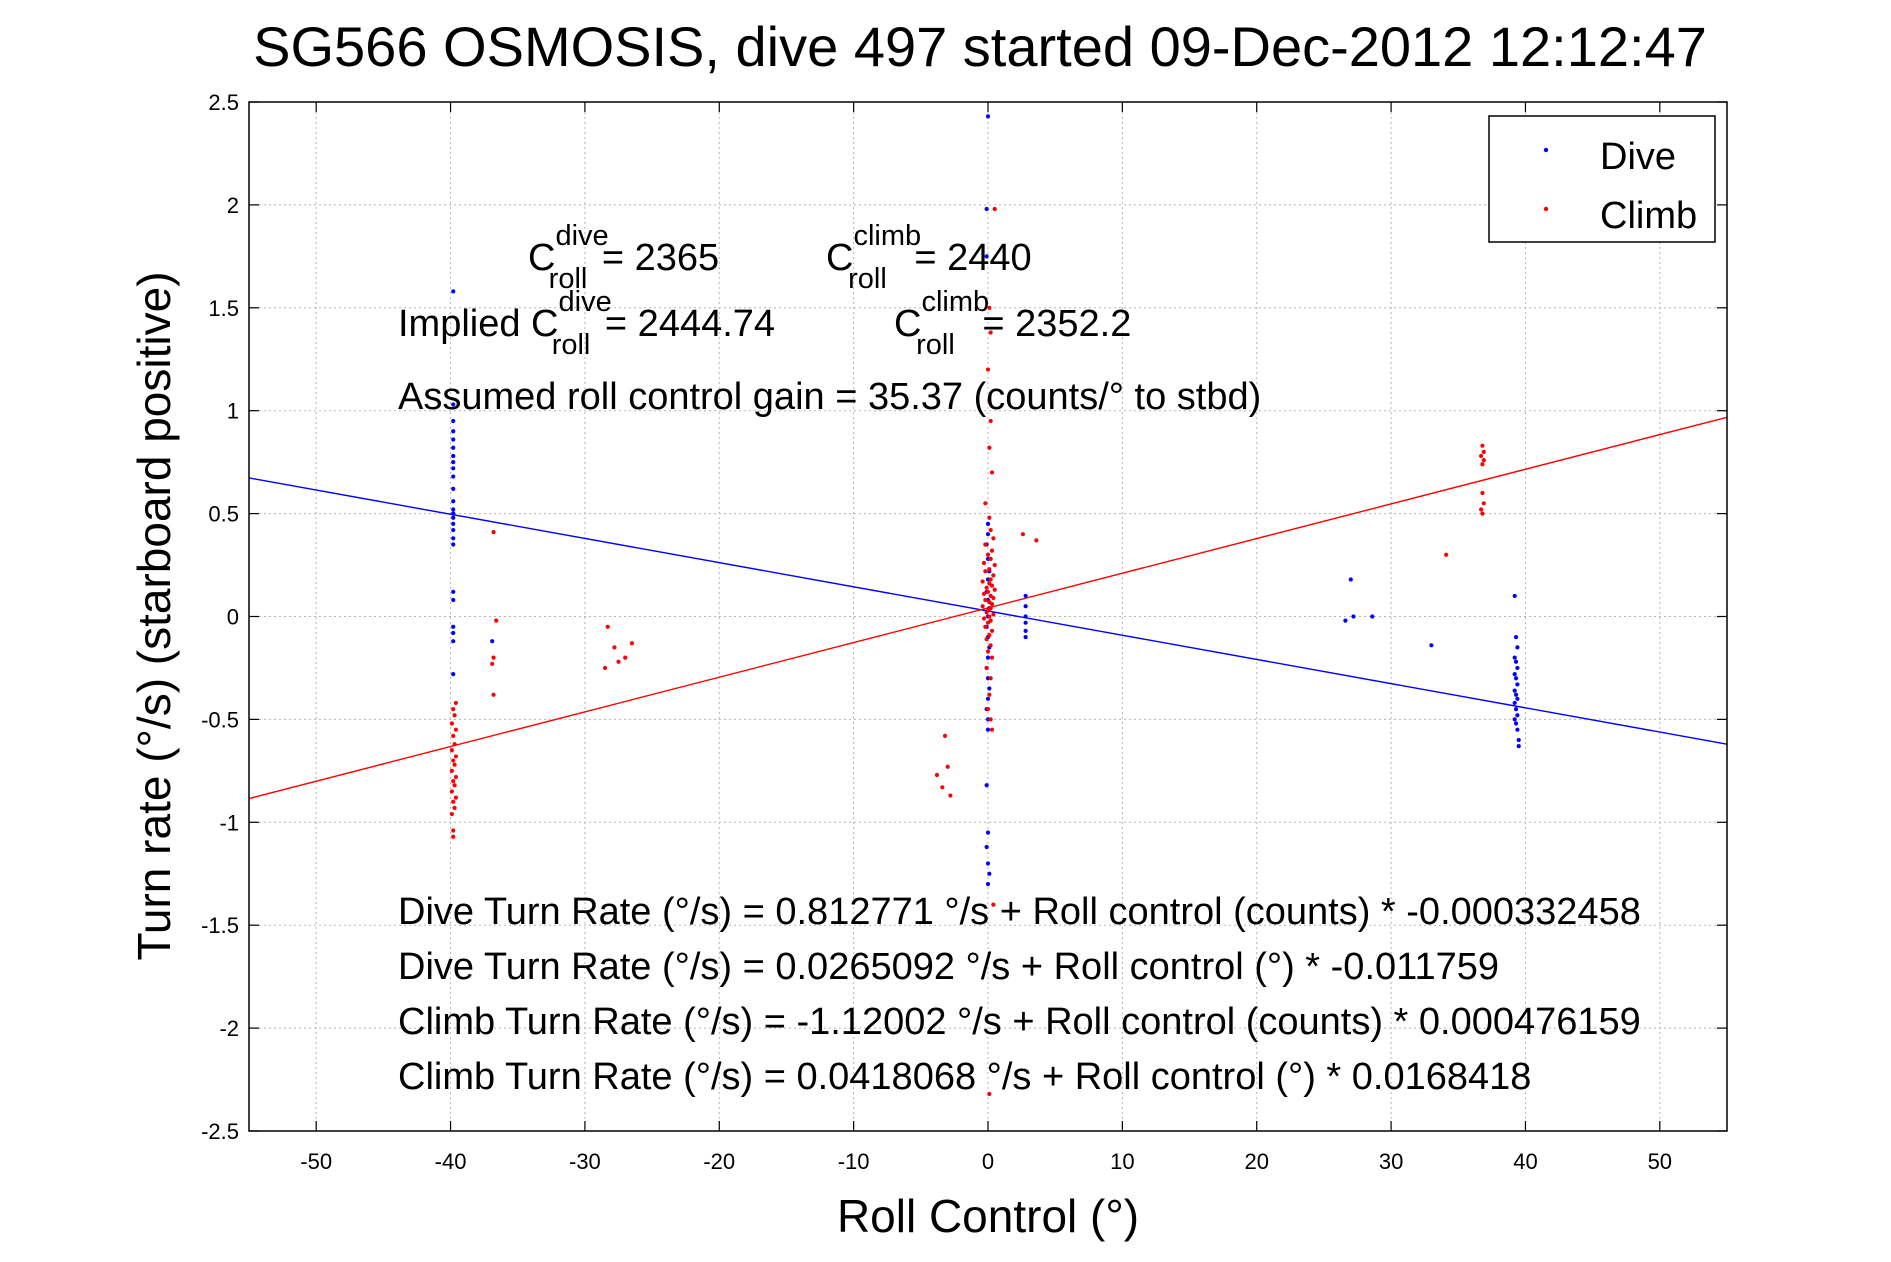 This screenshot has width=1891, height=1262. What do you see at coordinates (154, 615) in the screenshot?
I see `y-axis-label: Turn rate (°/s) (starboard positive)` at bounding box center [154, 615].